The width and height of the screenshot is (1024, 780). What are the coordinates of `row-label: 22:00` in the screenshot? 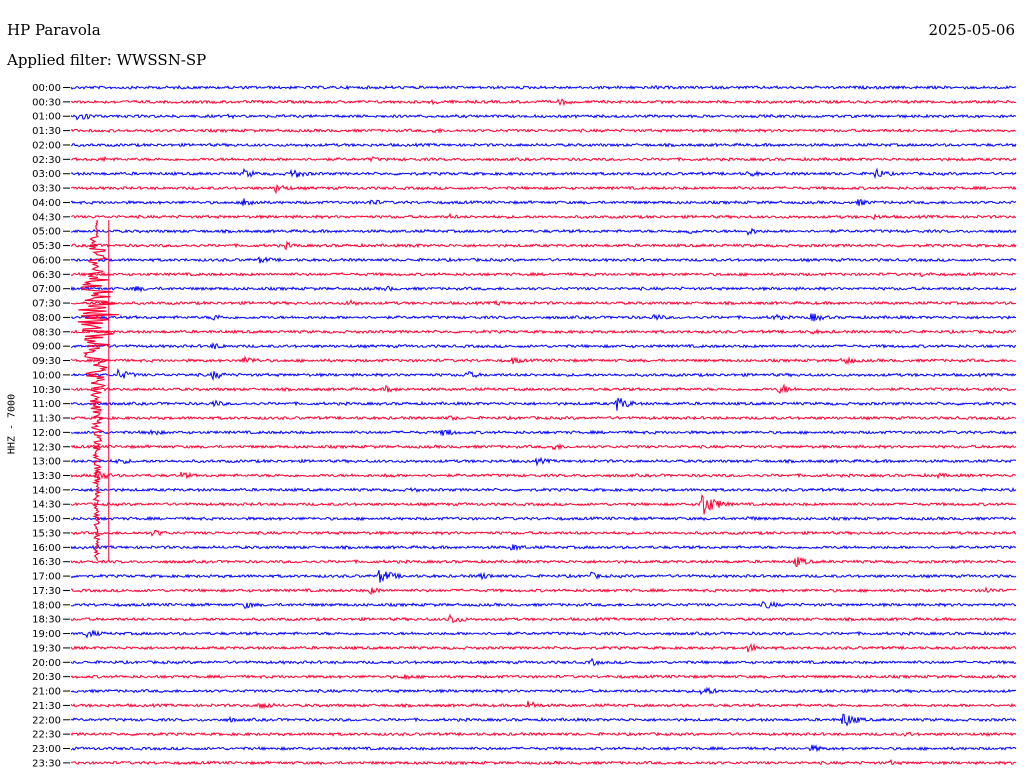 It's located at (46, 720).